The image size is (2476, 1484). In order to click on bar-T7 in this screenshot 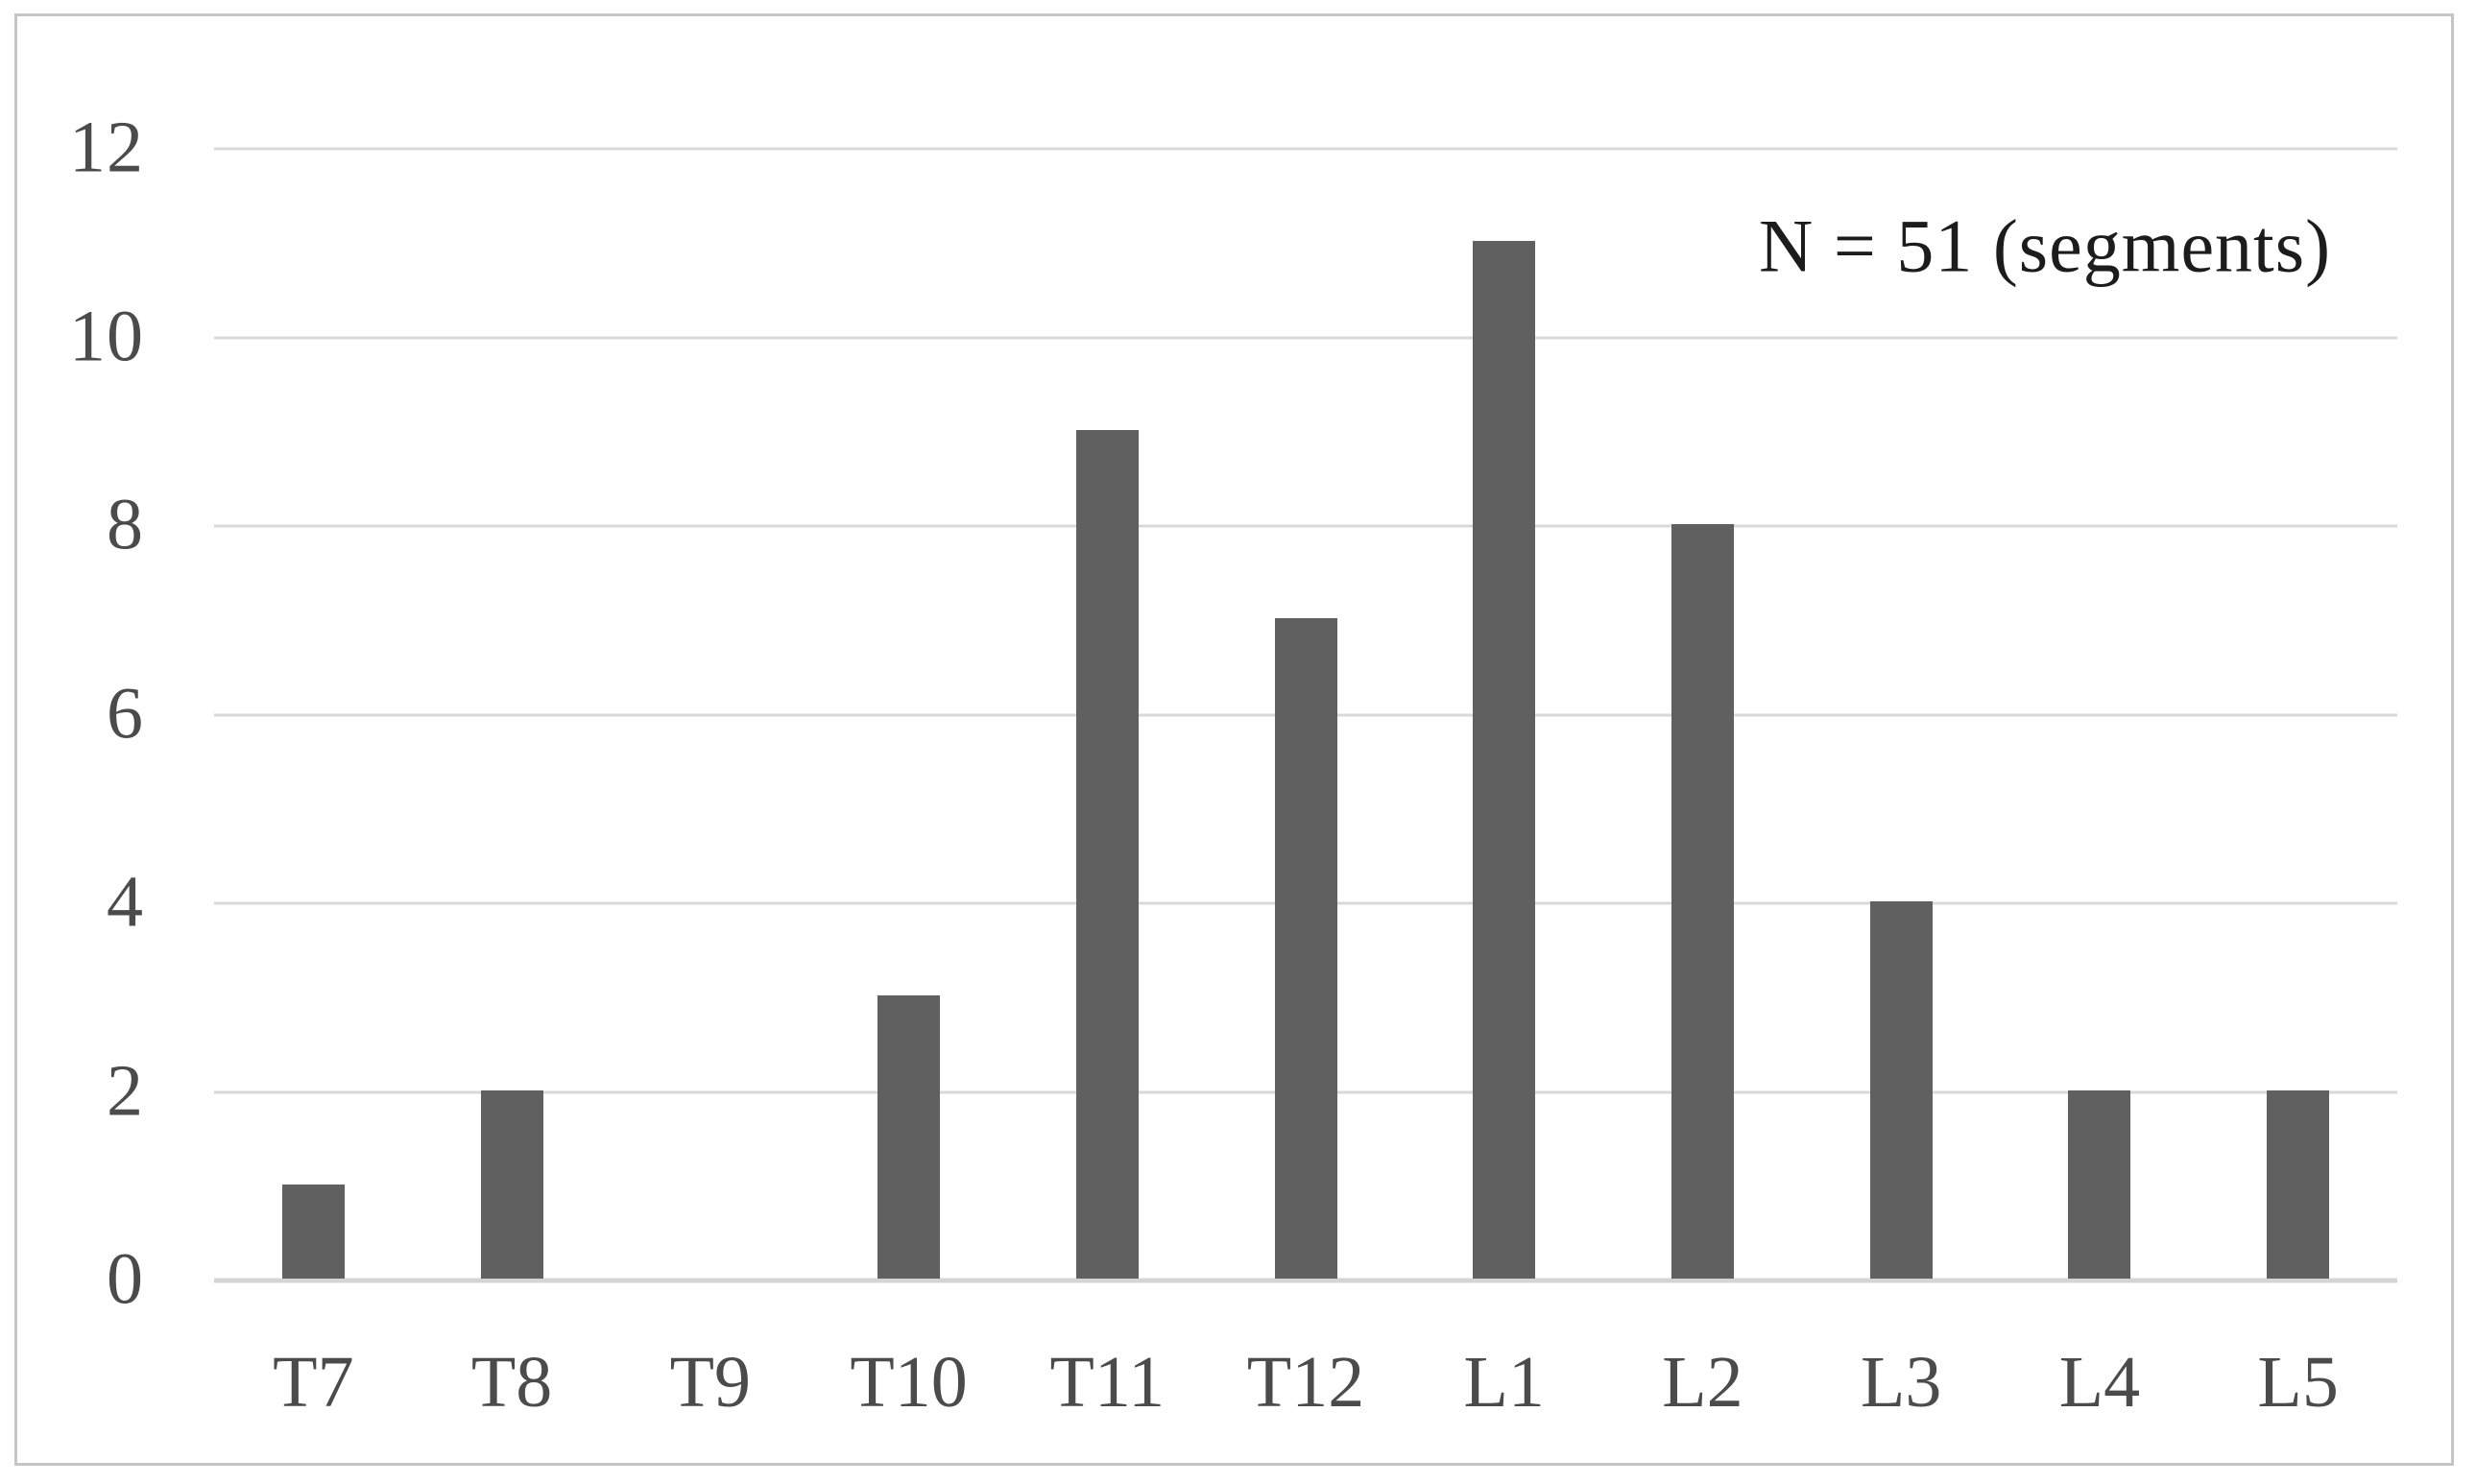, I will do `click(313, 1231)`.